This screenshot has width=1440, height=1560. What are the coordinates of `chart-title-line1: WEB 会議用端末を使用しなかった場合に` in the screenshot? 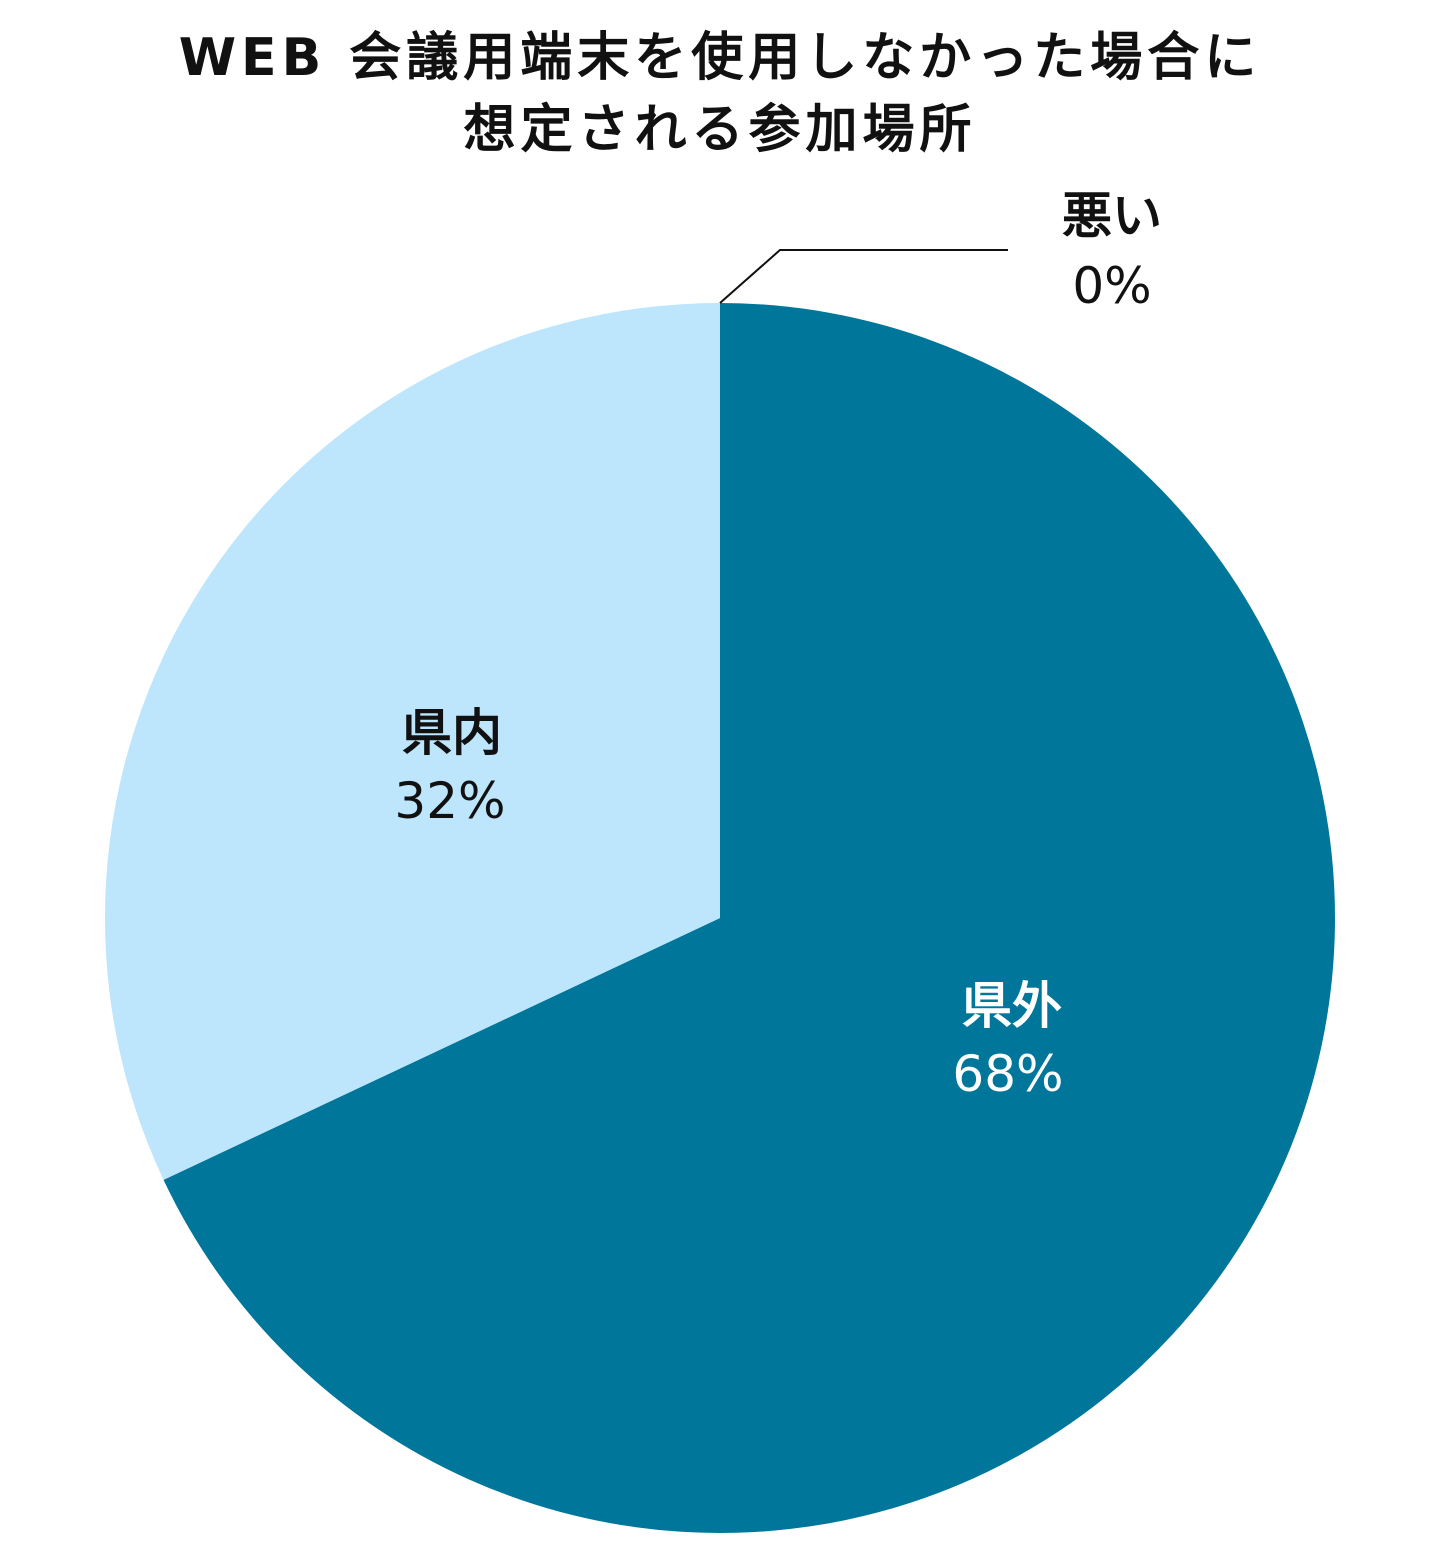 It's located at (720, 58).